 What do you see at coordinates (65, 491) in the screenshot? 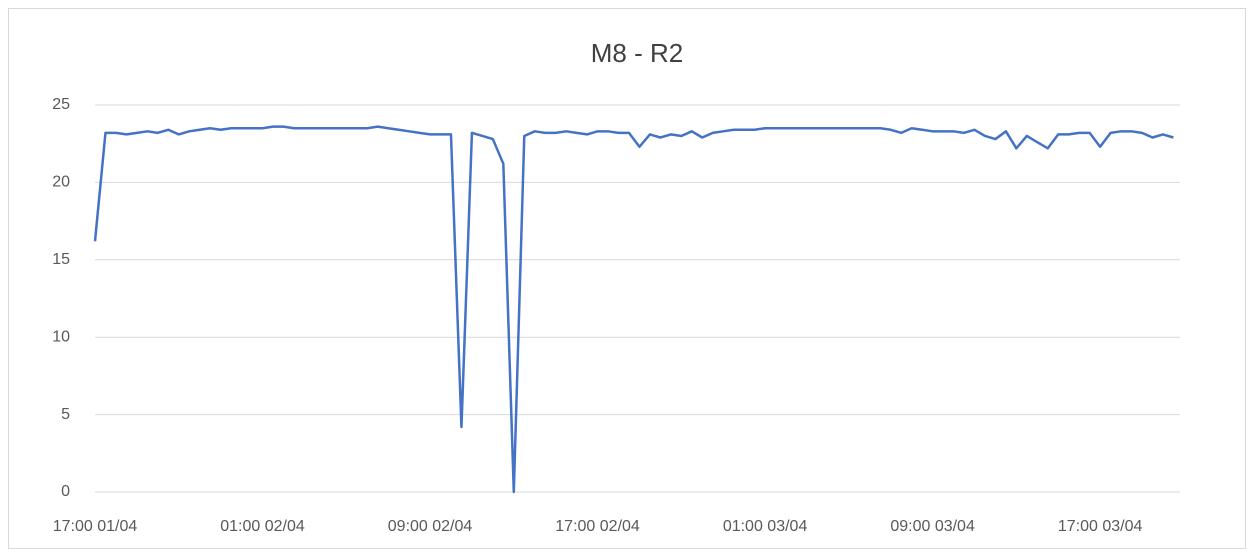
I see `y-tick-label: 0` at bounding box center [65, 491].